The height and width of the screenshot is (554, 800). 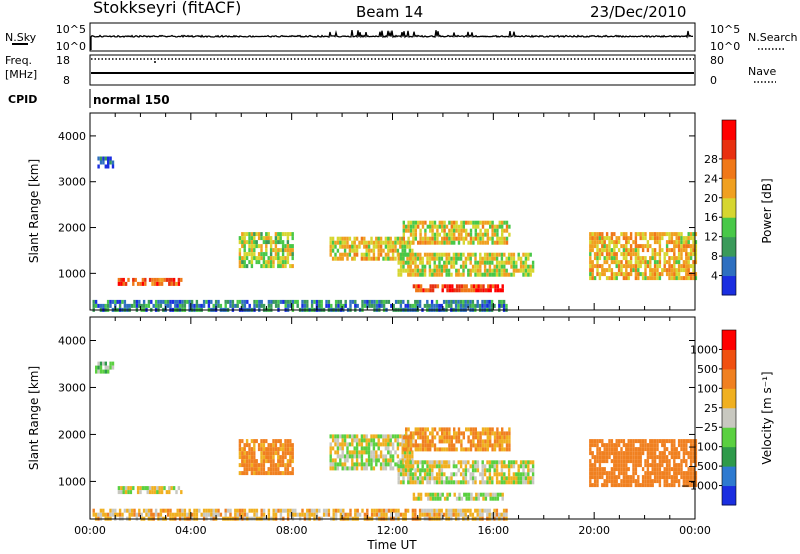 What do you see at coordinates (729, 227) in the screenshot?
I see `power-colorbar-segment` at bounding box center [729, 227].